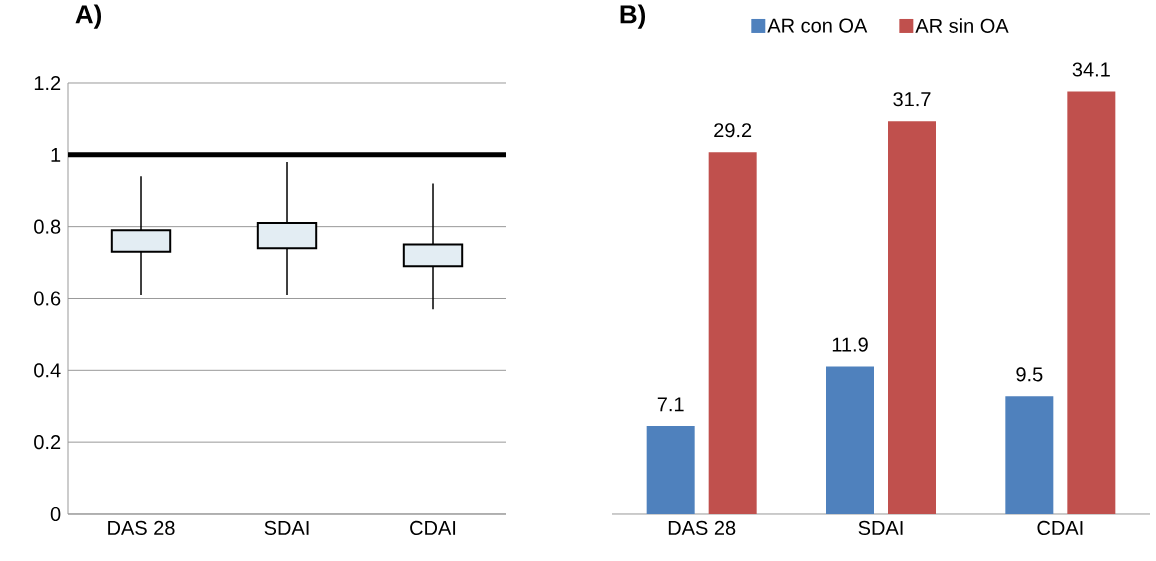  Describe the element at coordinates (47, 226) in the screenshot. I see `y-tick-label: 0.8` at that location.